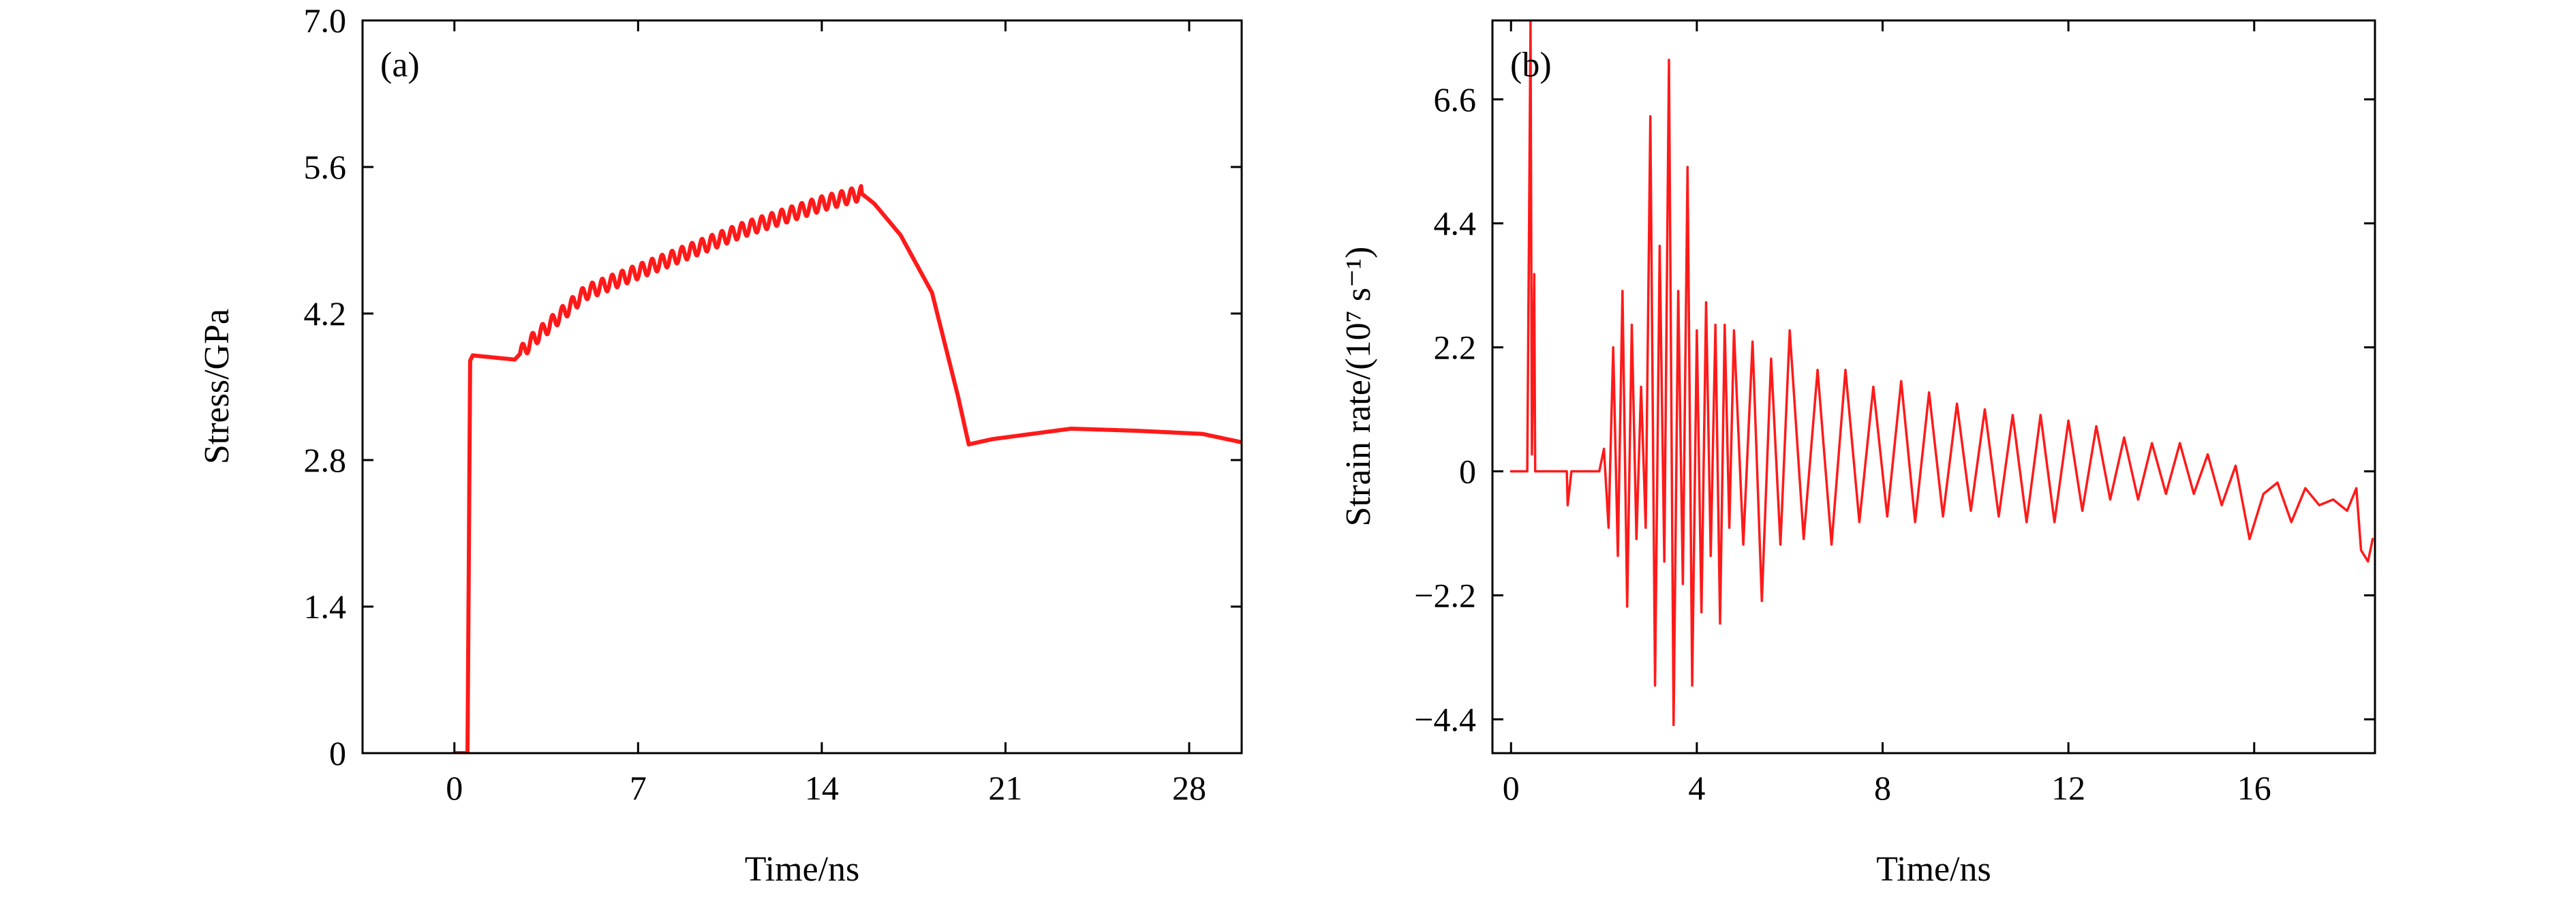  I want to click on y-tick-label: 2.2, so click(1455, 348).